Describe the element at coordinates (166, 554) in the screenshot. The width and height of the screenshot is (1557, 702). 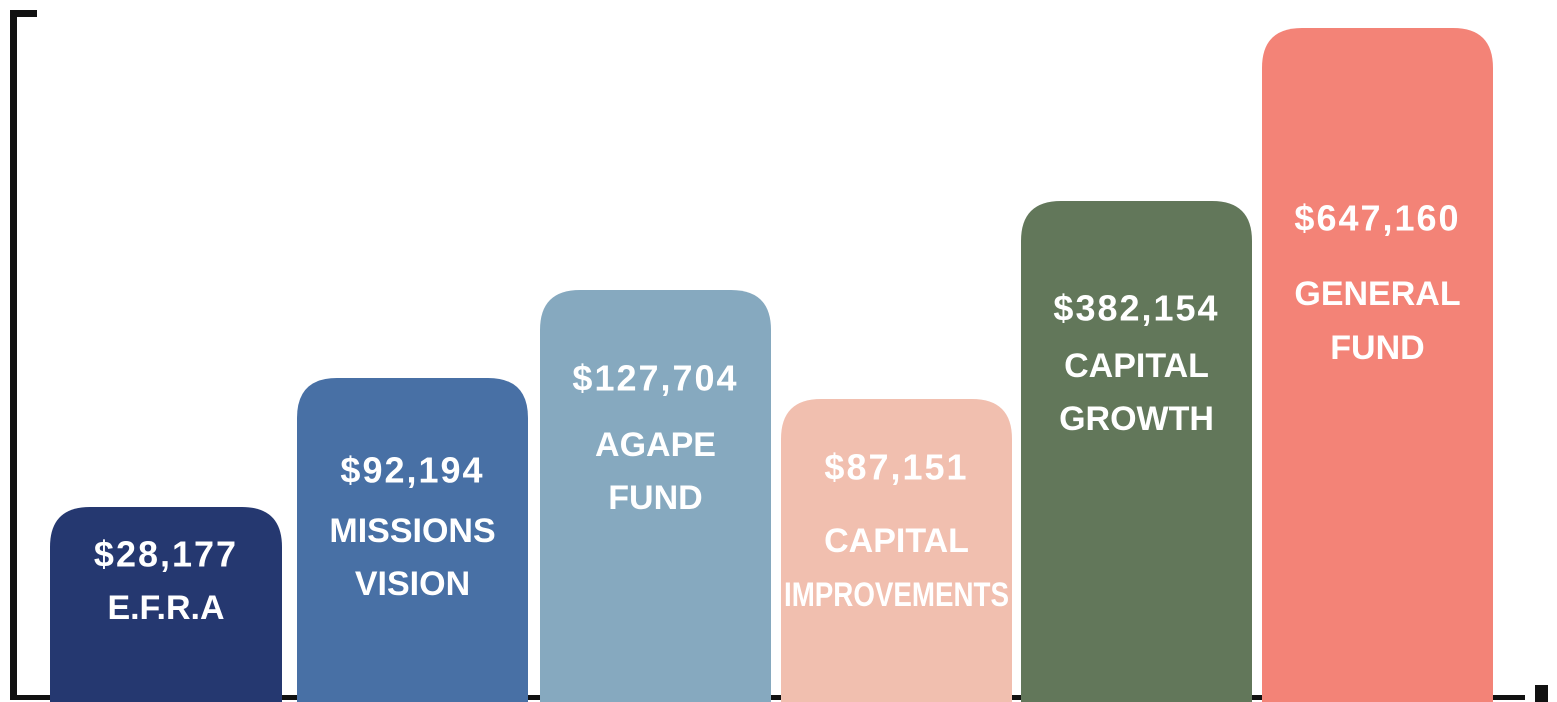
I see `bar-amount: $28,177` at that location.